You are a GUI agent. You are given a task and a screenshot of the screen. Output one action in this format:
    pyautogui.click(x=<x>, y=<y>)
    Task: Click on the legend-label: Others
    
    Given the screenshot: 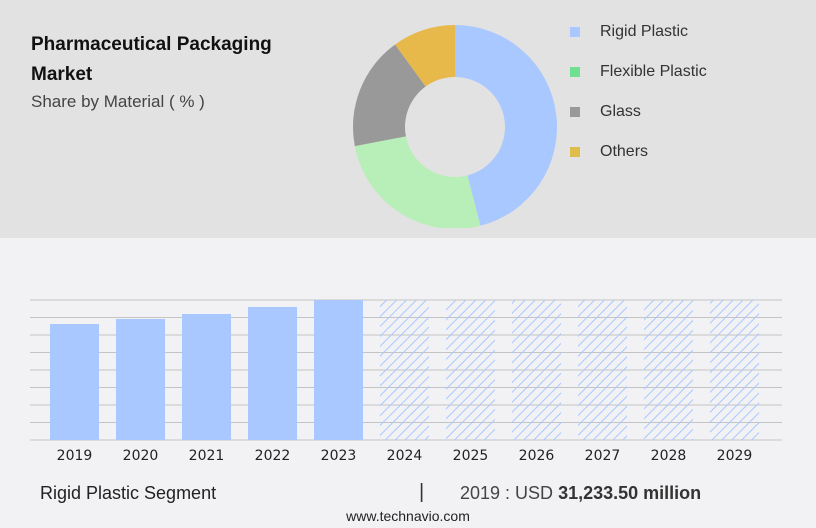 What is the action you would take?
    pyautogui.click(x=624, y=151)
    